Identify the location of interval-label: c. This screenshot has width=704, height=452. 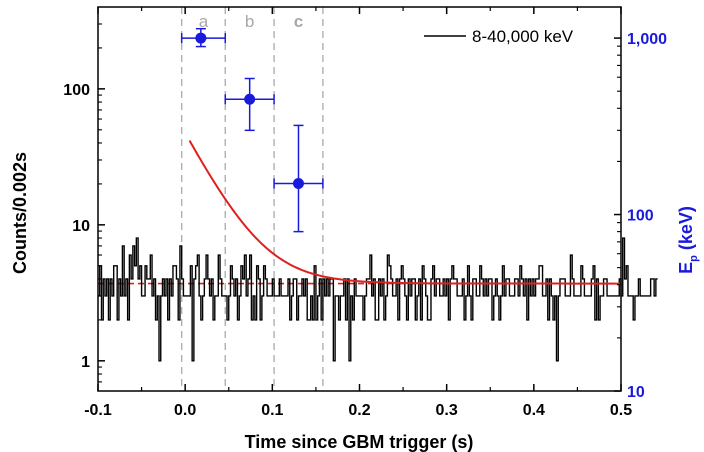
(298, 21).